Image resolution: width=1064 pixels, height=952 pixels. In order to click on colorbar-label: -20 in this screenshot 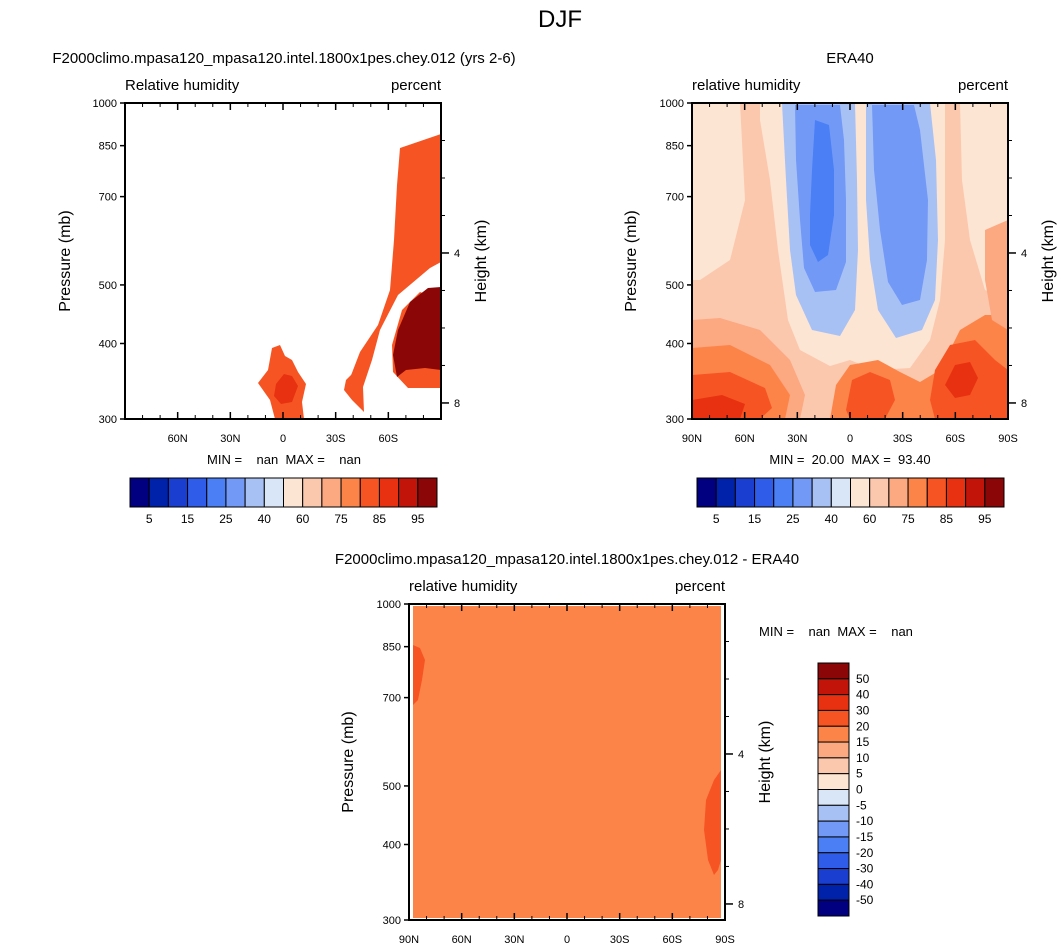, I will do `click(865, 853)`.